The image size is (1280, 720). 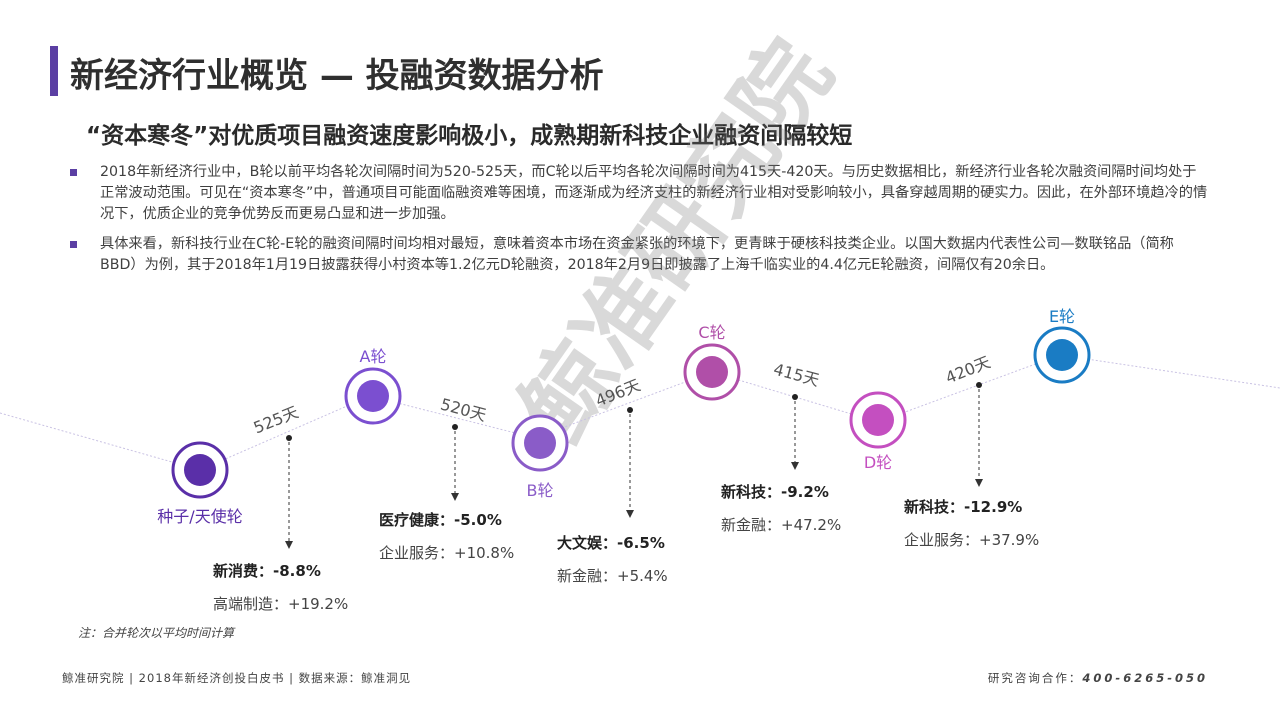 I want to click on interval-stat: 新消费：-8.8% 高端制造：+19.2%, so click(x=280, y=587).